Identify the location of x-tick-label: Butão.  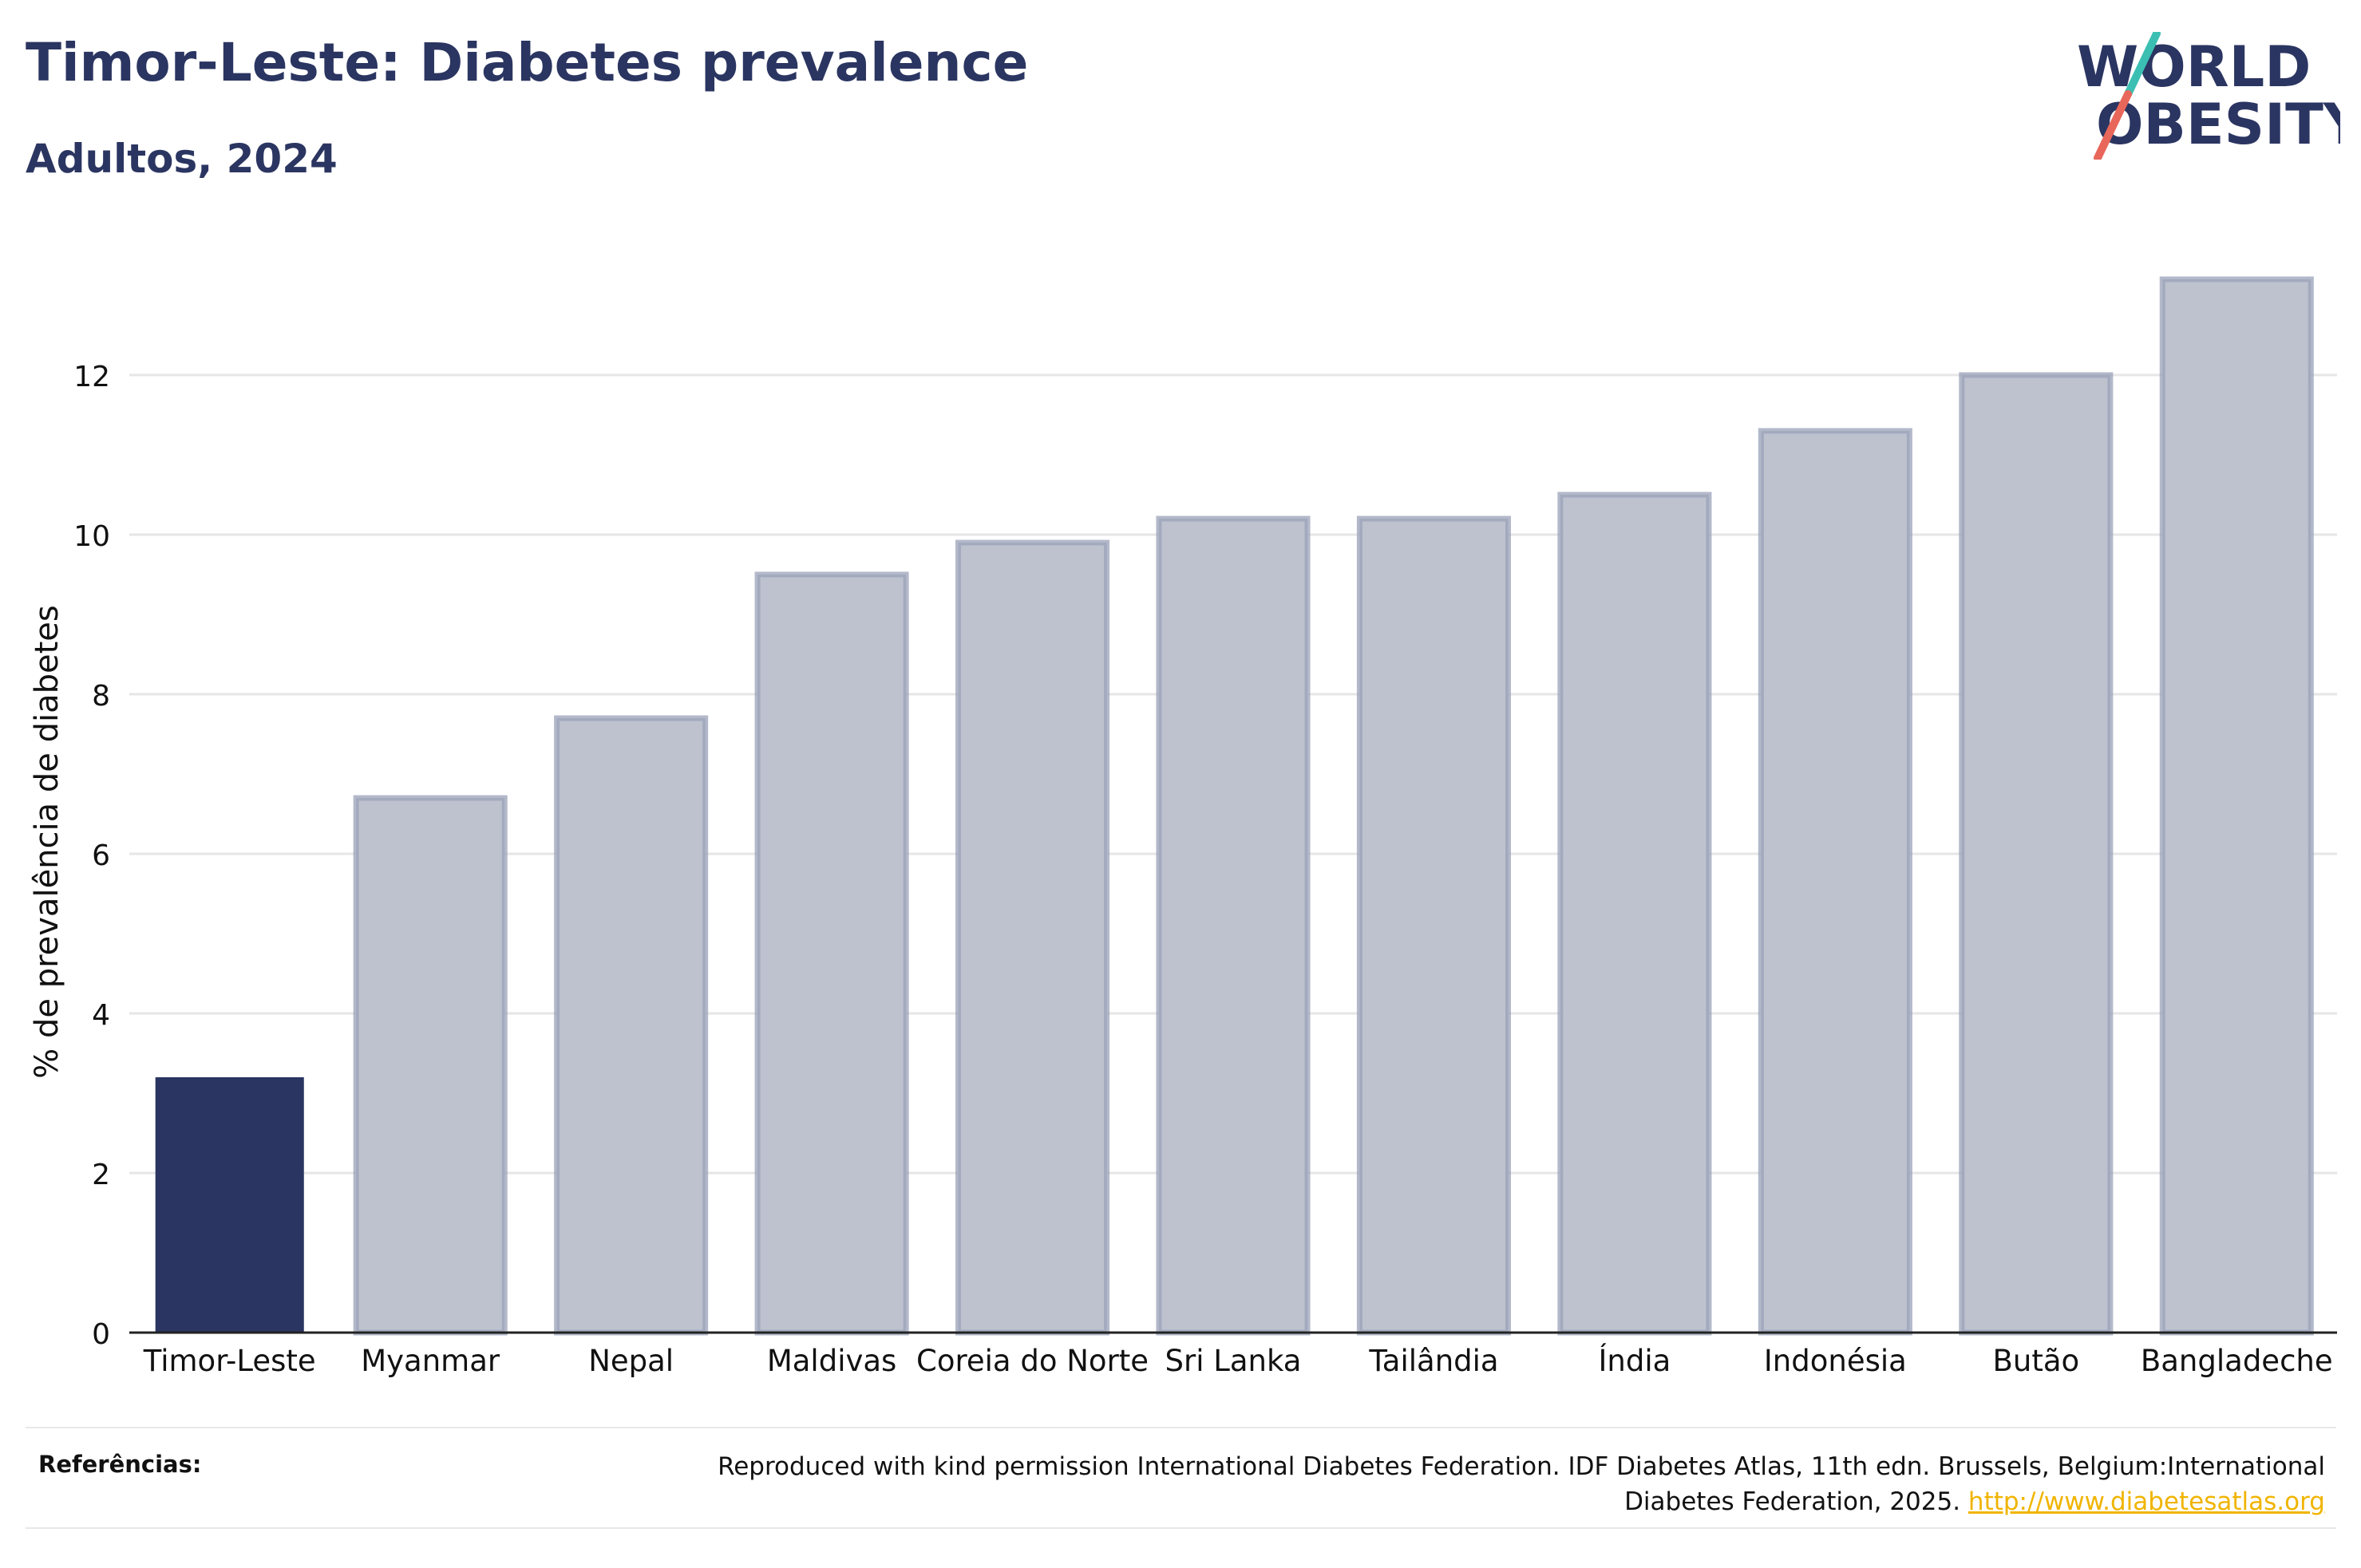
(2035, 1361).